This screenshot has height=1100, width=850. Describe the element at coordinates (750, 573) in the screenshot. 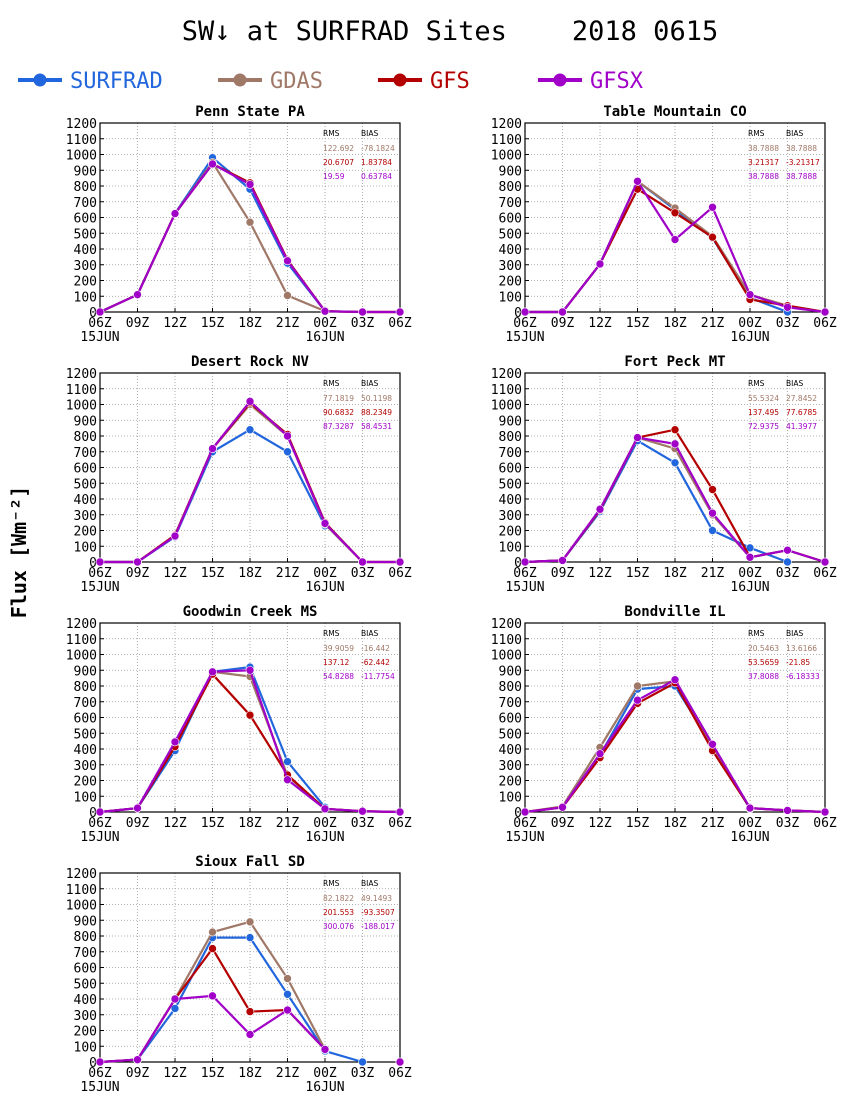

I see `x-tick-label: 00Z` at that location.